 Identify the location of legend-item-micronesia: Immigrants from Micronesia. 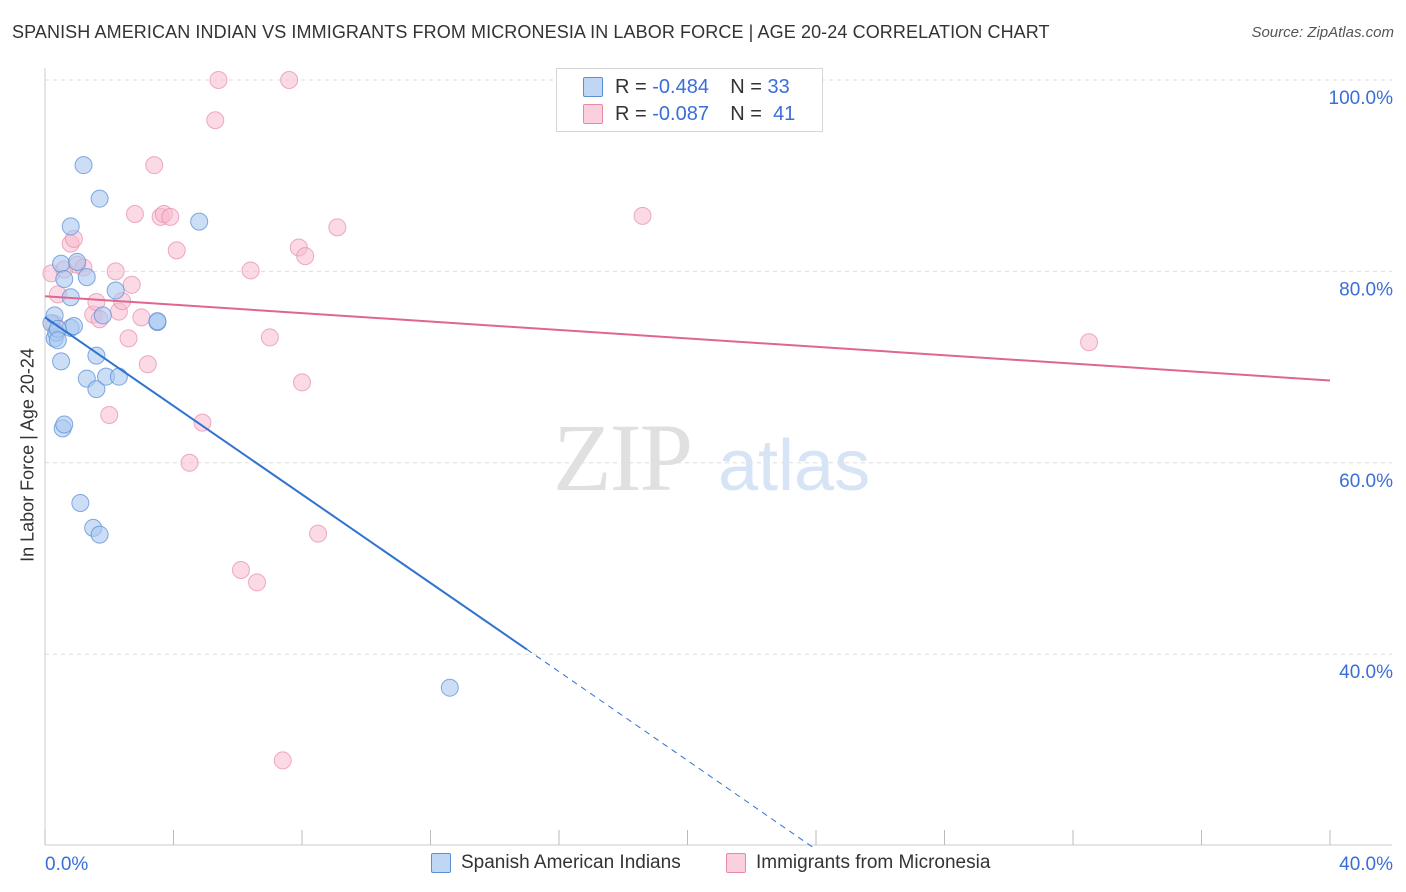
(858, 863).